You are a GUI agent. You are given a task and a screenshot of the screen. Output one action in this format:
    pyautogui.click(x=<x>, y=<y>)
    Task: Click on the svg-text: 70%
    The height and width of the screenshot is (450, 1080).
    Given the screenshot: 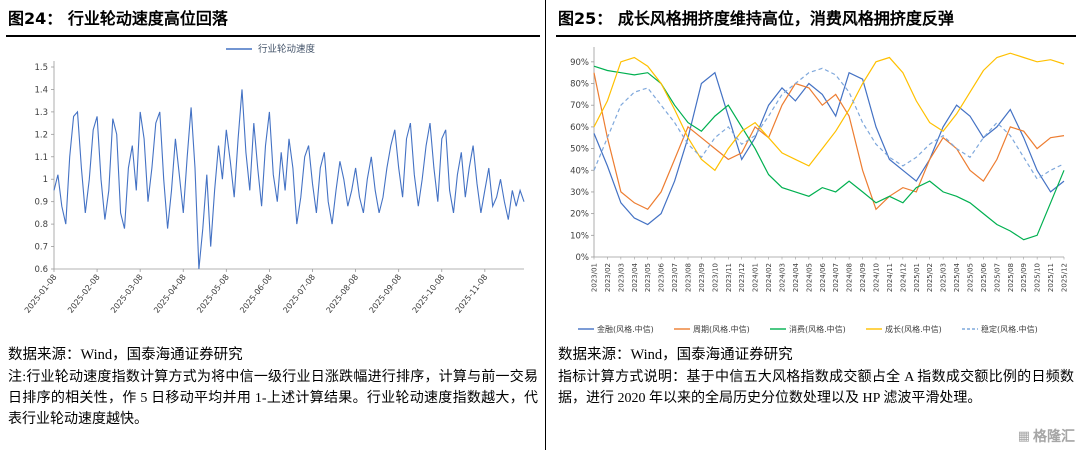 What is the action you would take?
    pyautogui.click(x=579, y=106)
    